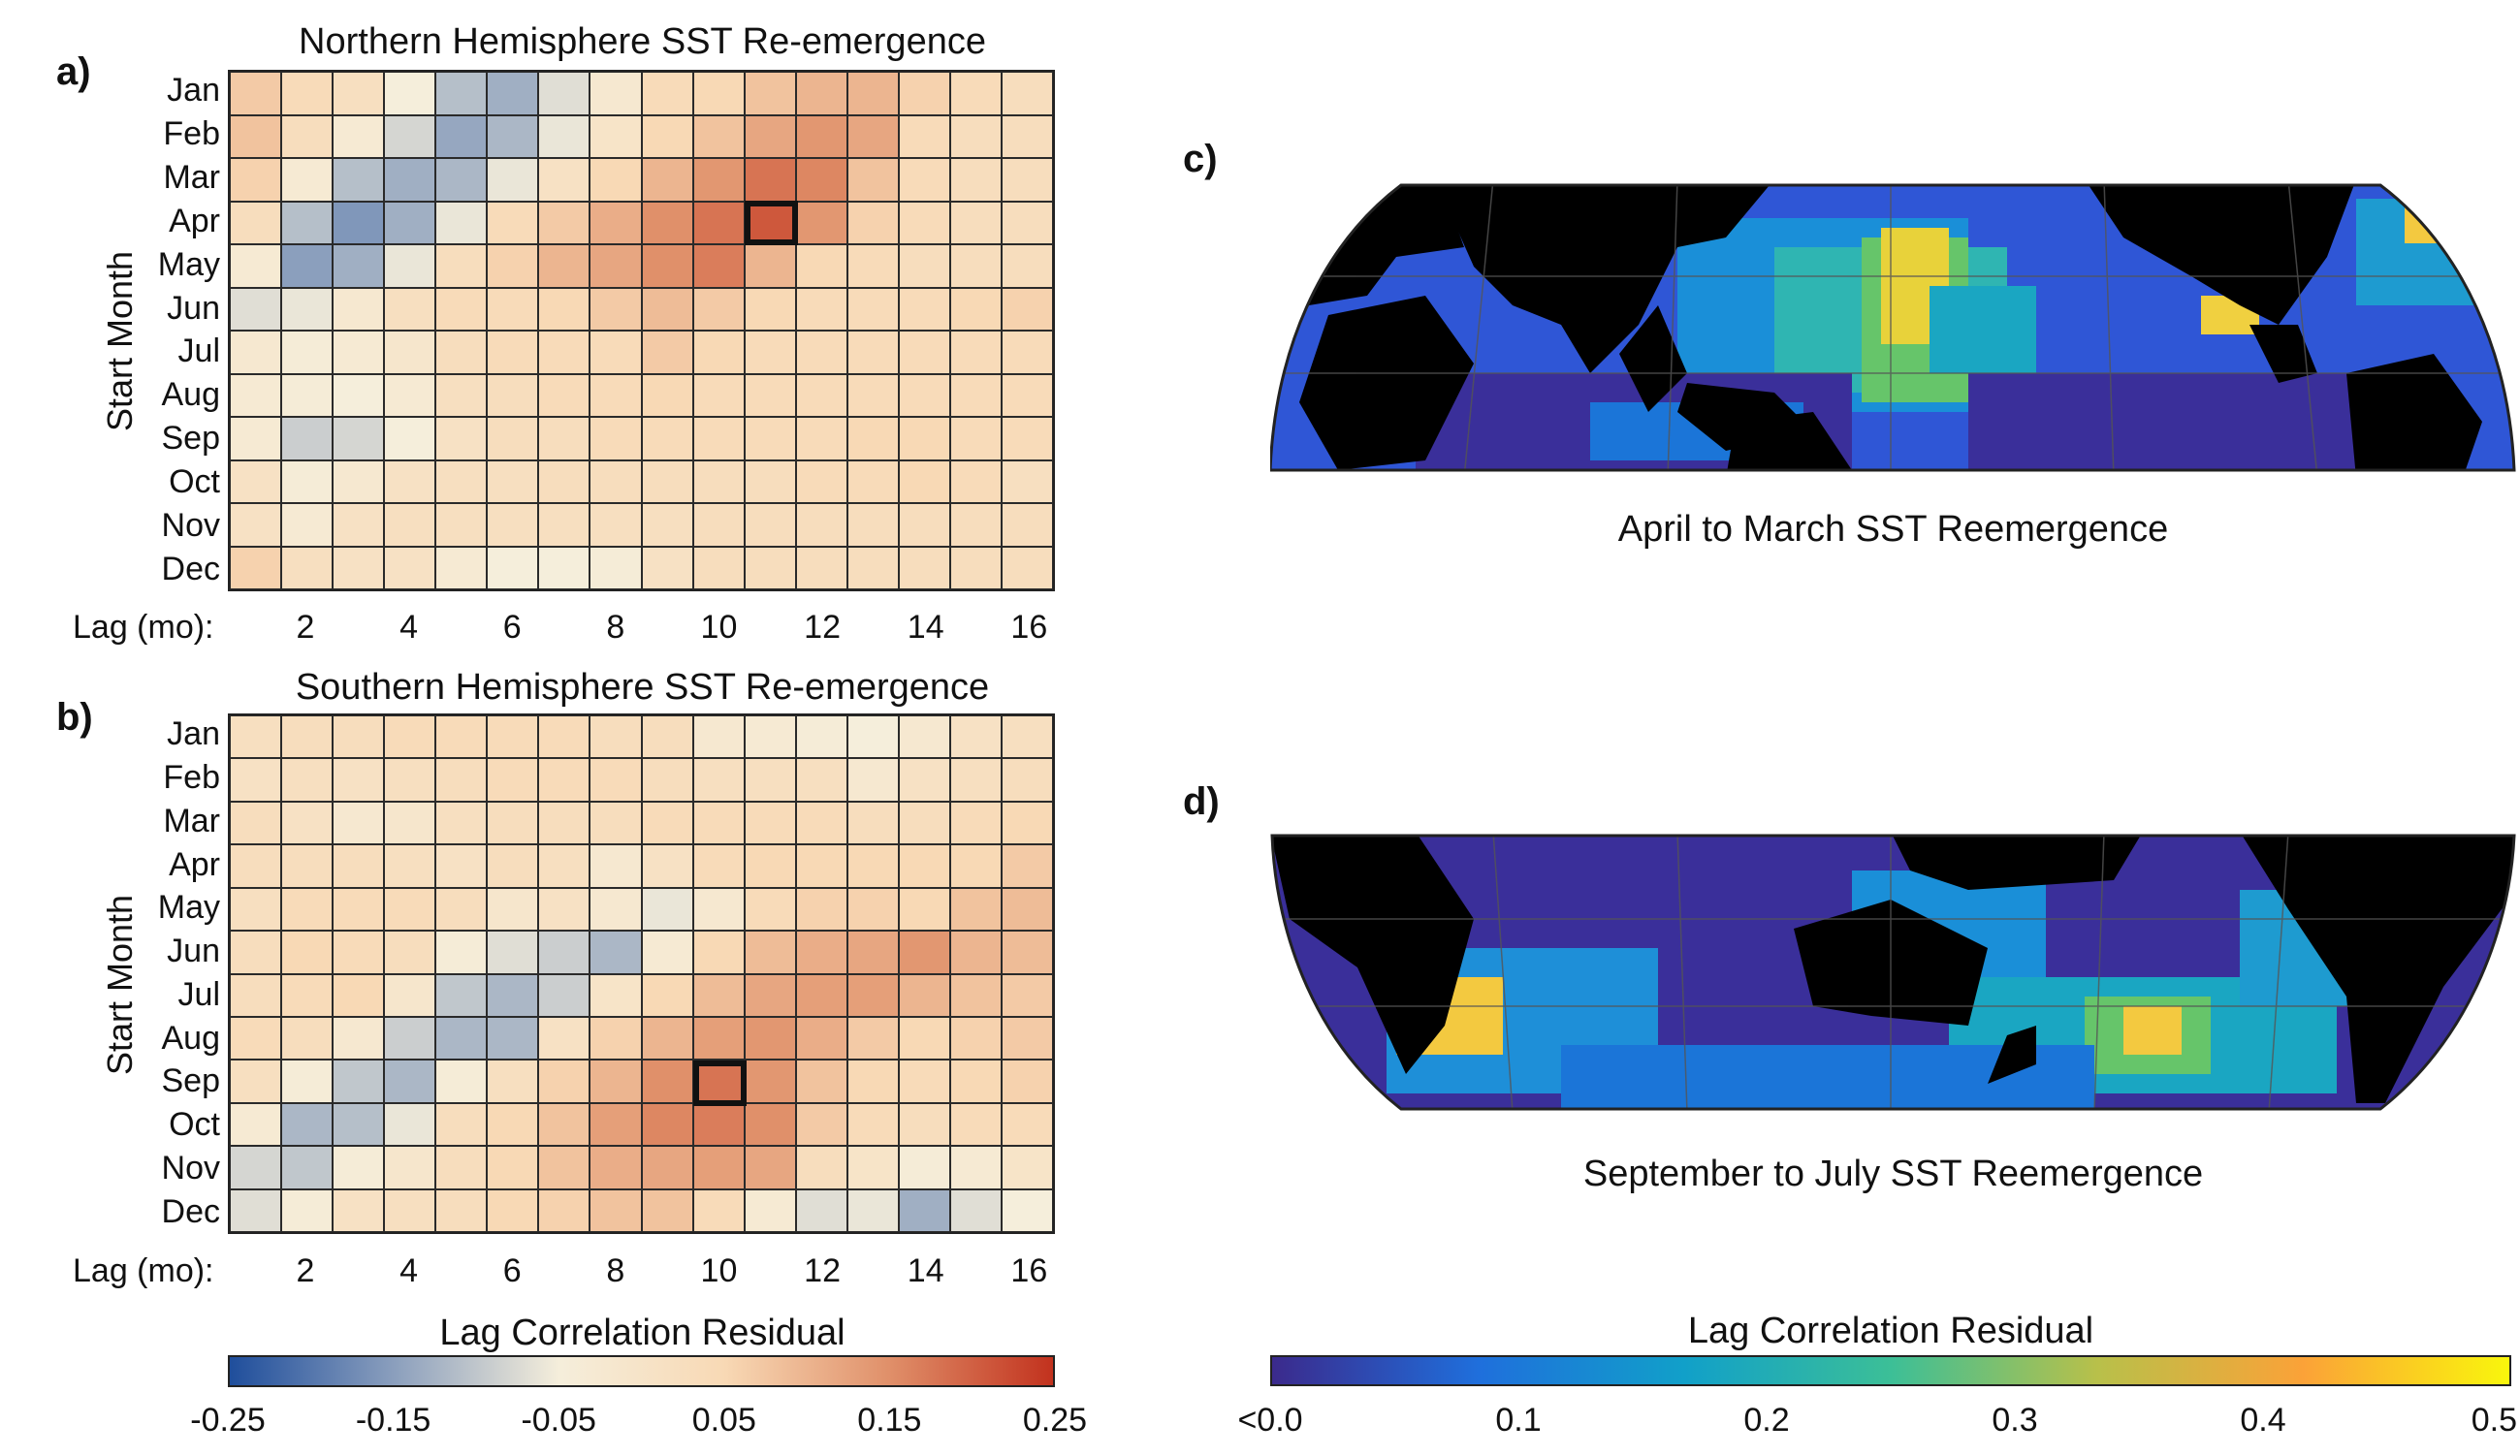 Image resolution: width=2520 pixels, height=1456 pixels. What do you see at coordinates (144, 627) in the screenshot?
I see `heatmap-a-xlabel: Lag (mo):` at bounding box center [144, 627].